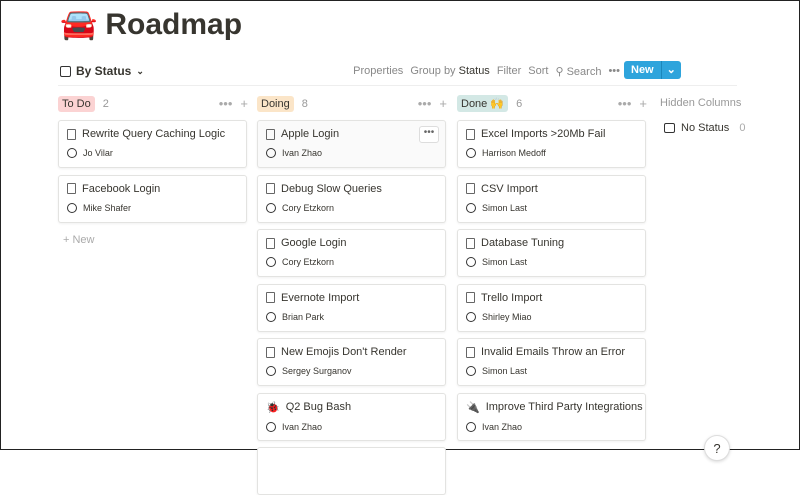  What do you see at coordinates (483, 103) in the screenshot?
I see `status-tag: Done 🙌` at bounding box center [483, 103].